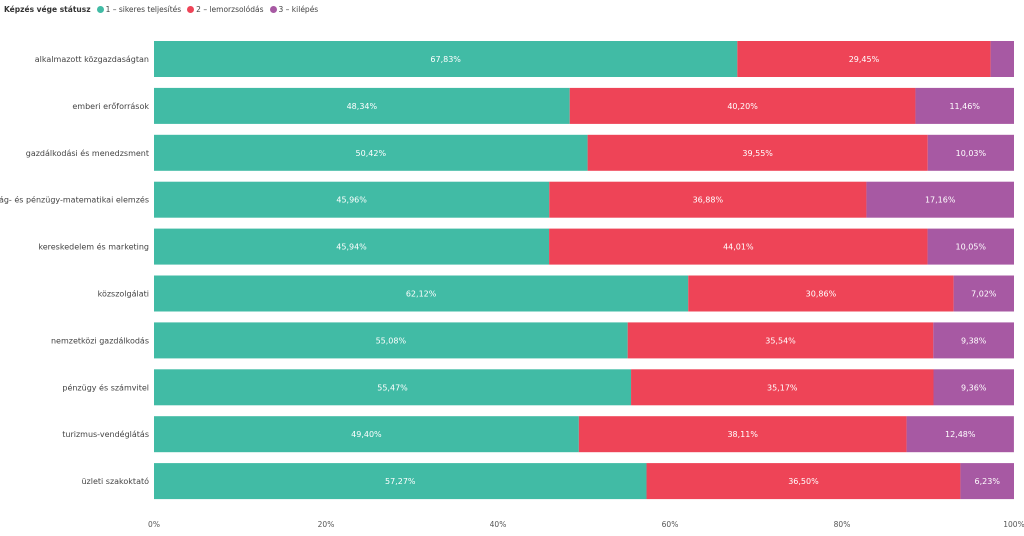 The height and width of the screenshot is (536, 1024). Describe the element at coordinates (123, 294) in the screenshot. I see `category-label: közszolgálati` at that location.